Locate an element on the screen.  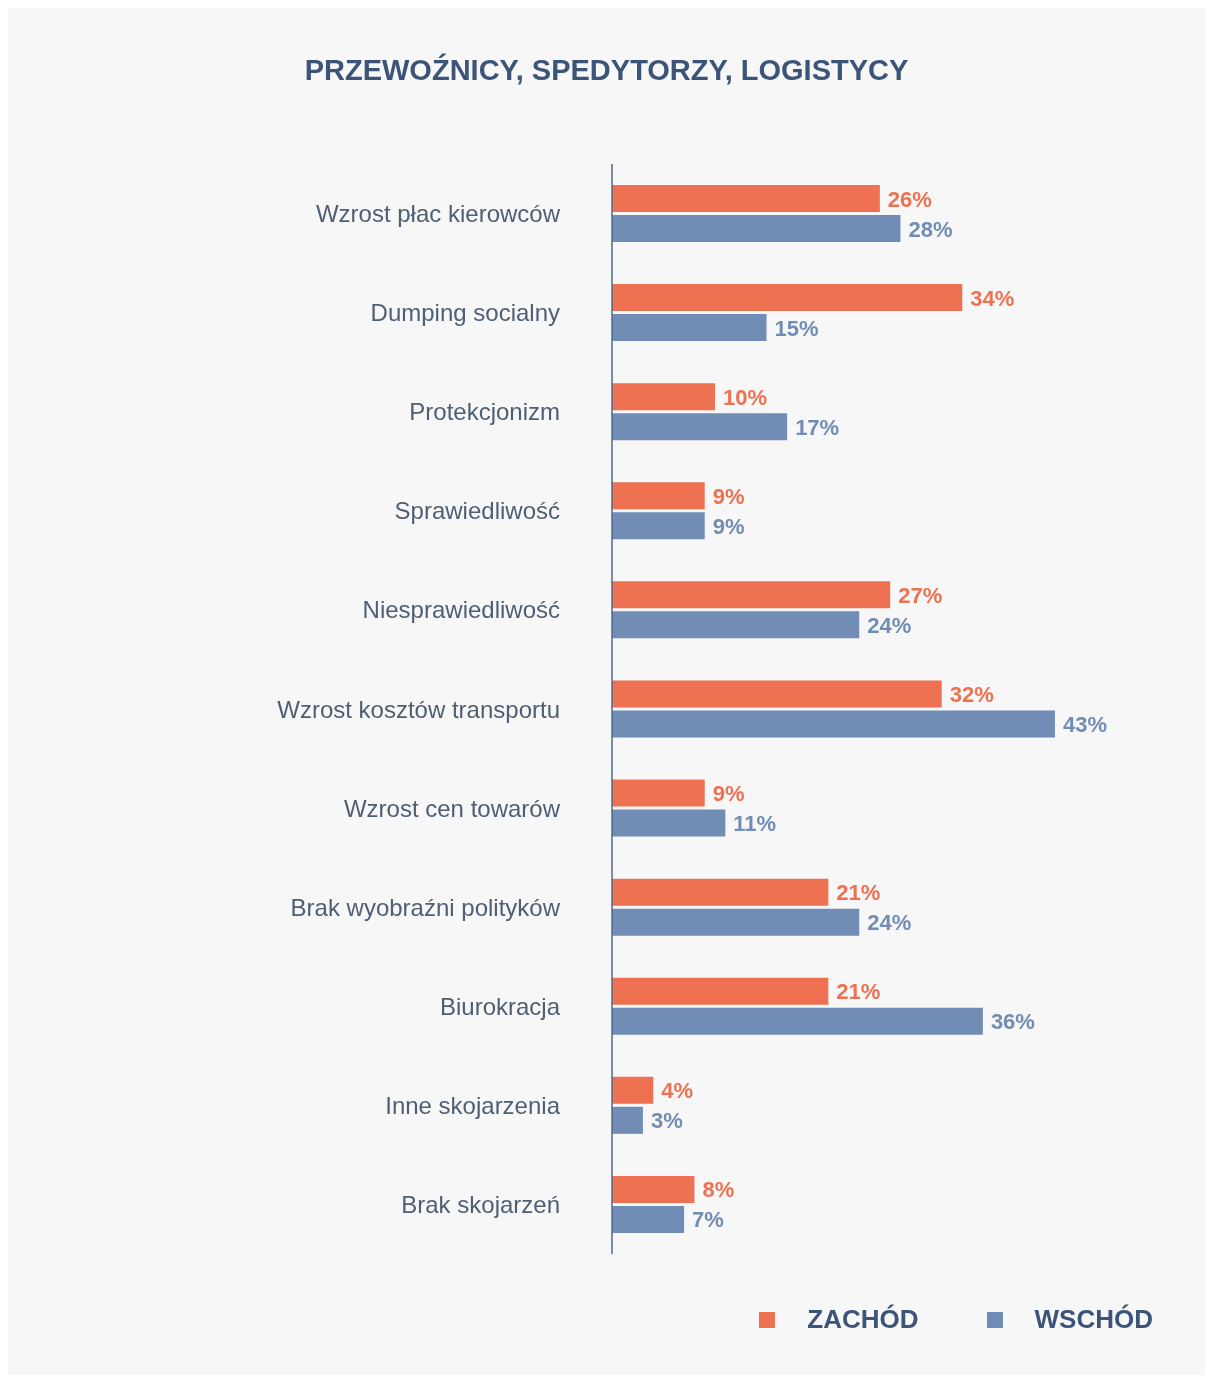
legend-label: ZACHÓD is located at coordinates (863, 1319).